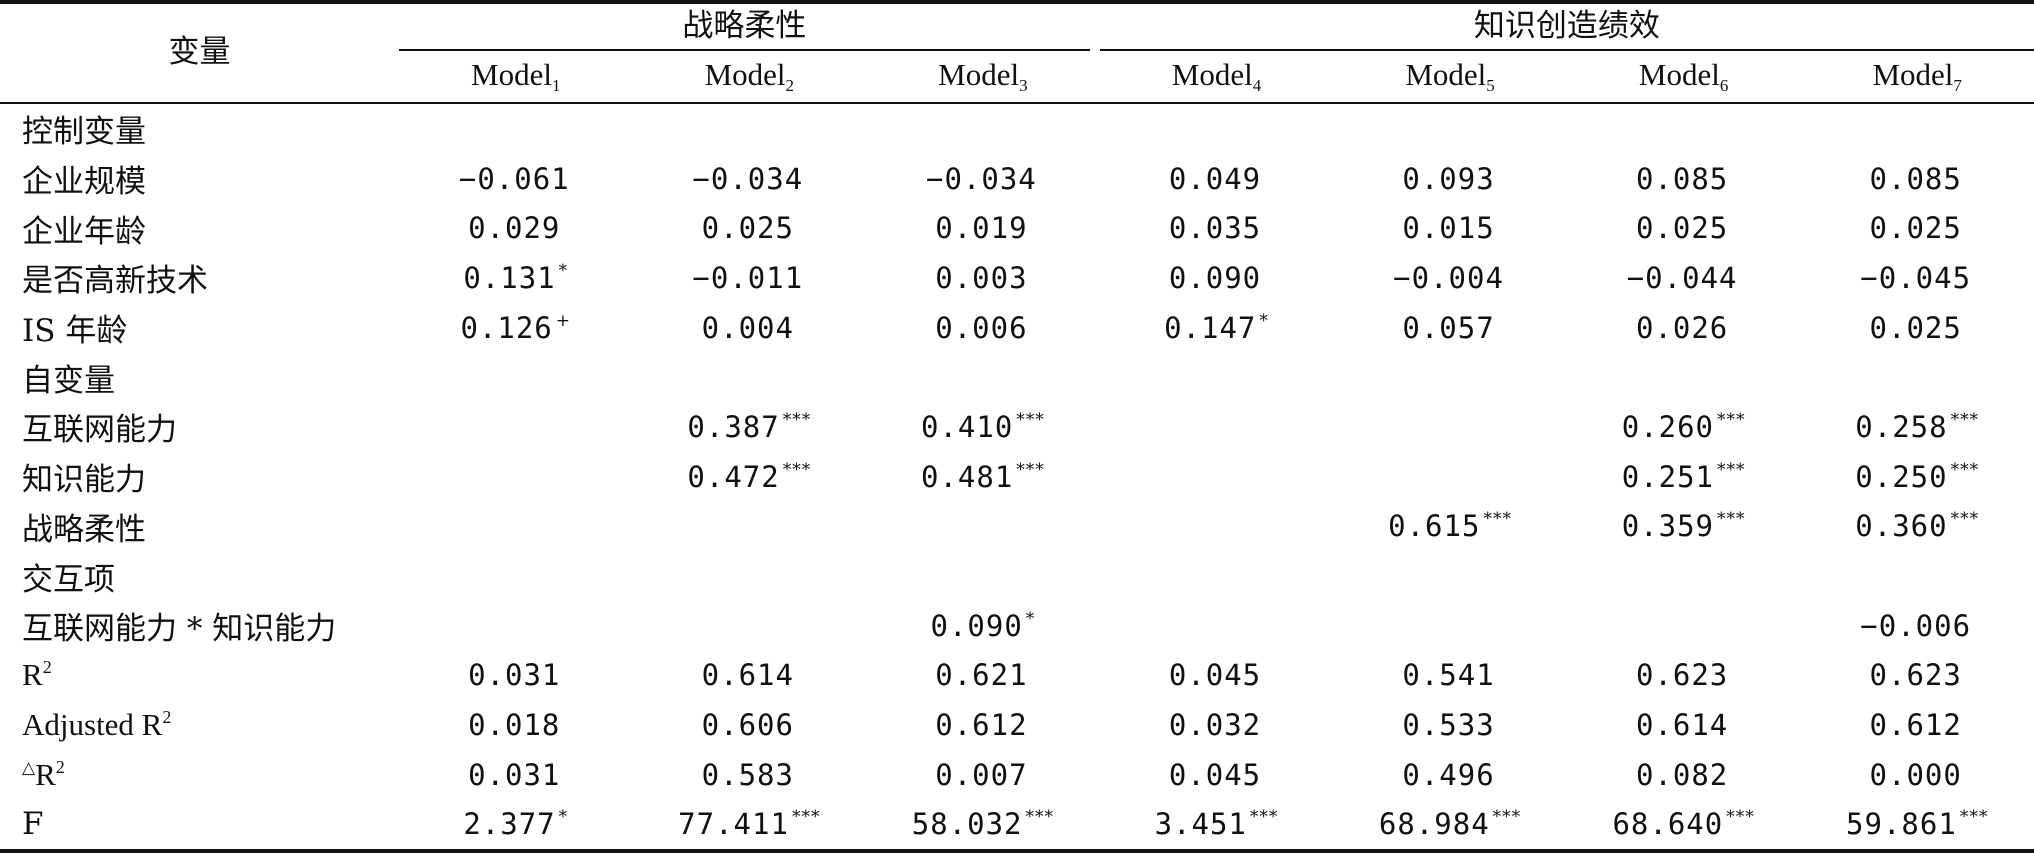 The width and height of the screenshot is (2034, 853). What do you see at coordinates (1490, 85) in the screenshot?
I see `model-subscript: 5` at bounding box center [1490, 85].